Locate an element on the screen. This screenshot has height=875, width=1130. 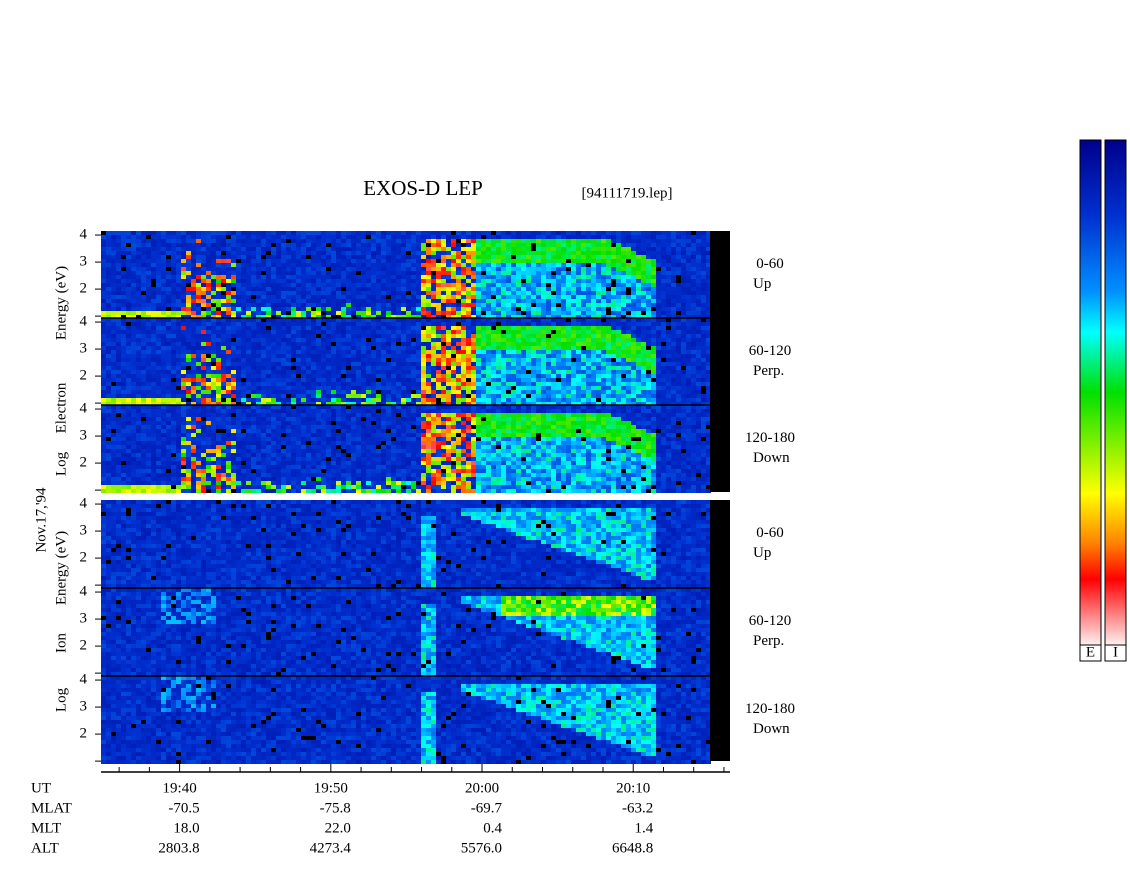
date-label: Nov.17,'94 is located at coordinates (41, 520).